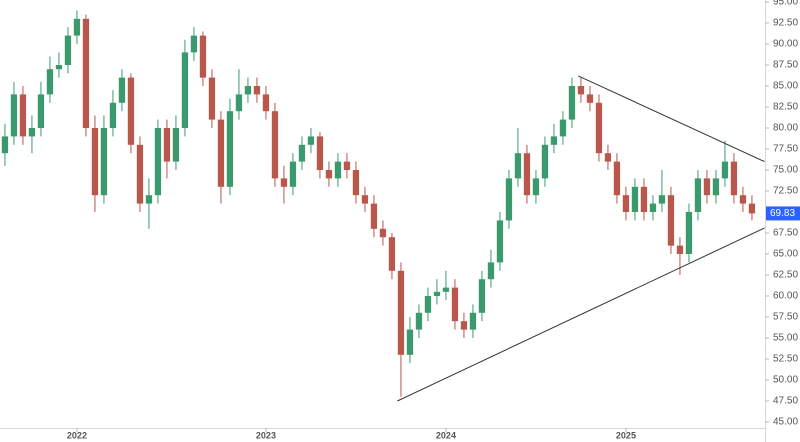 The image size is (800, 442). I want to click on trendline, so click(671, 119).